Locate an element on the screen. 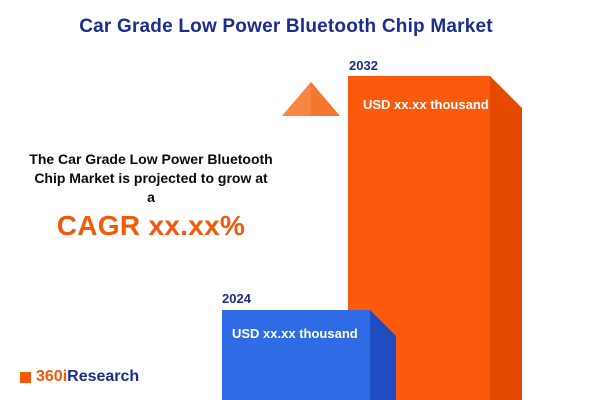  logo: 360iResearch is located at coordinates (79, 377).